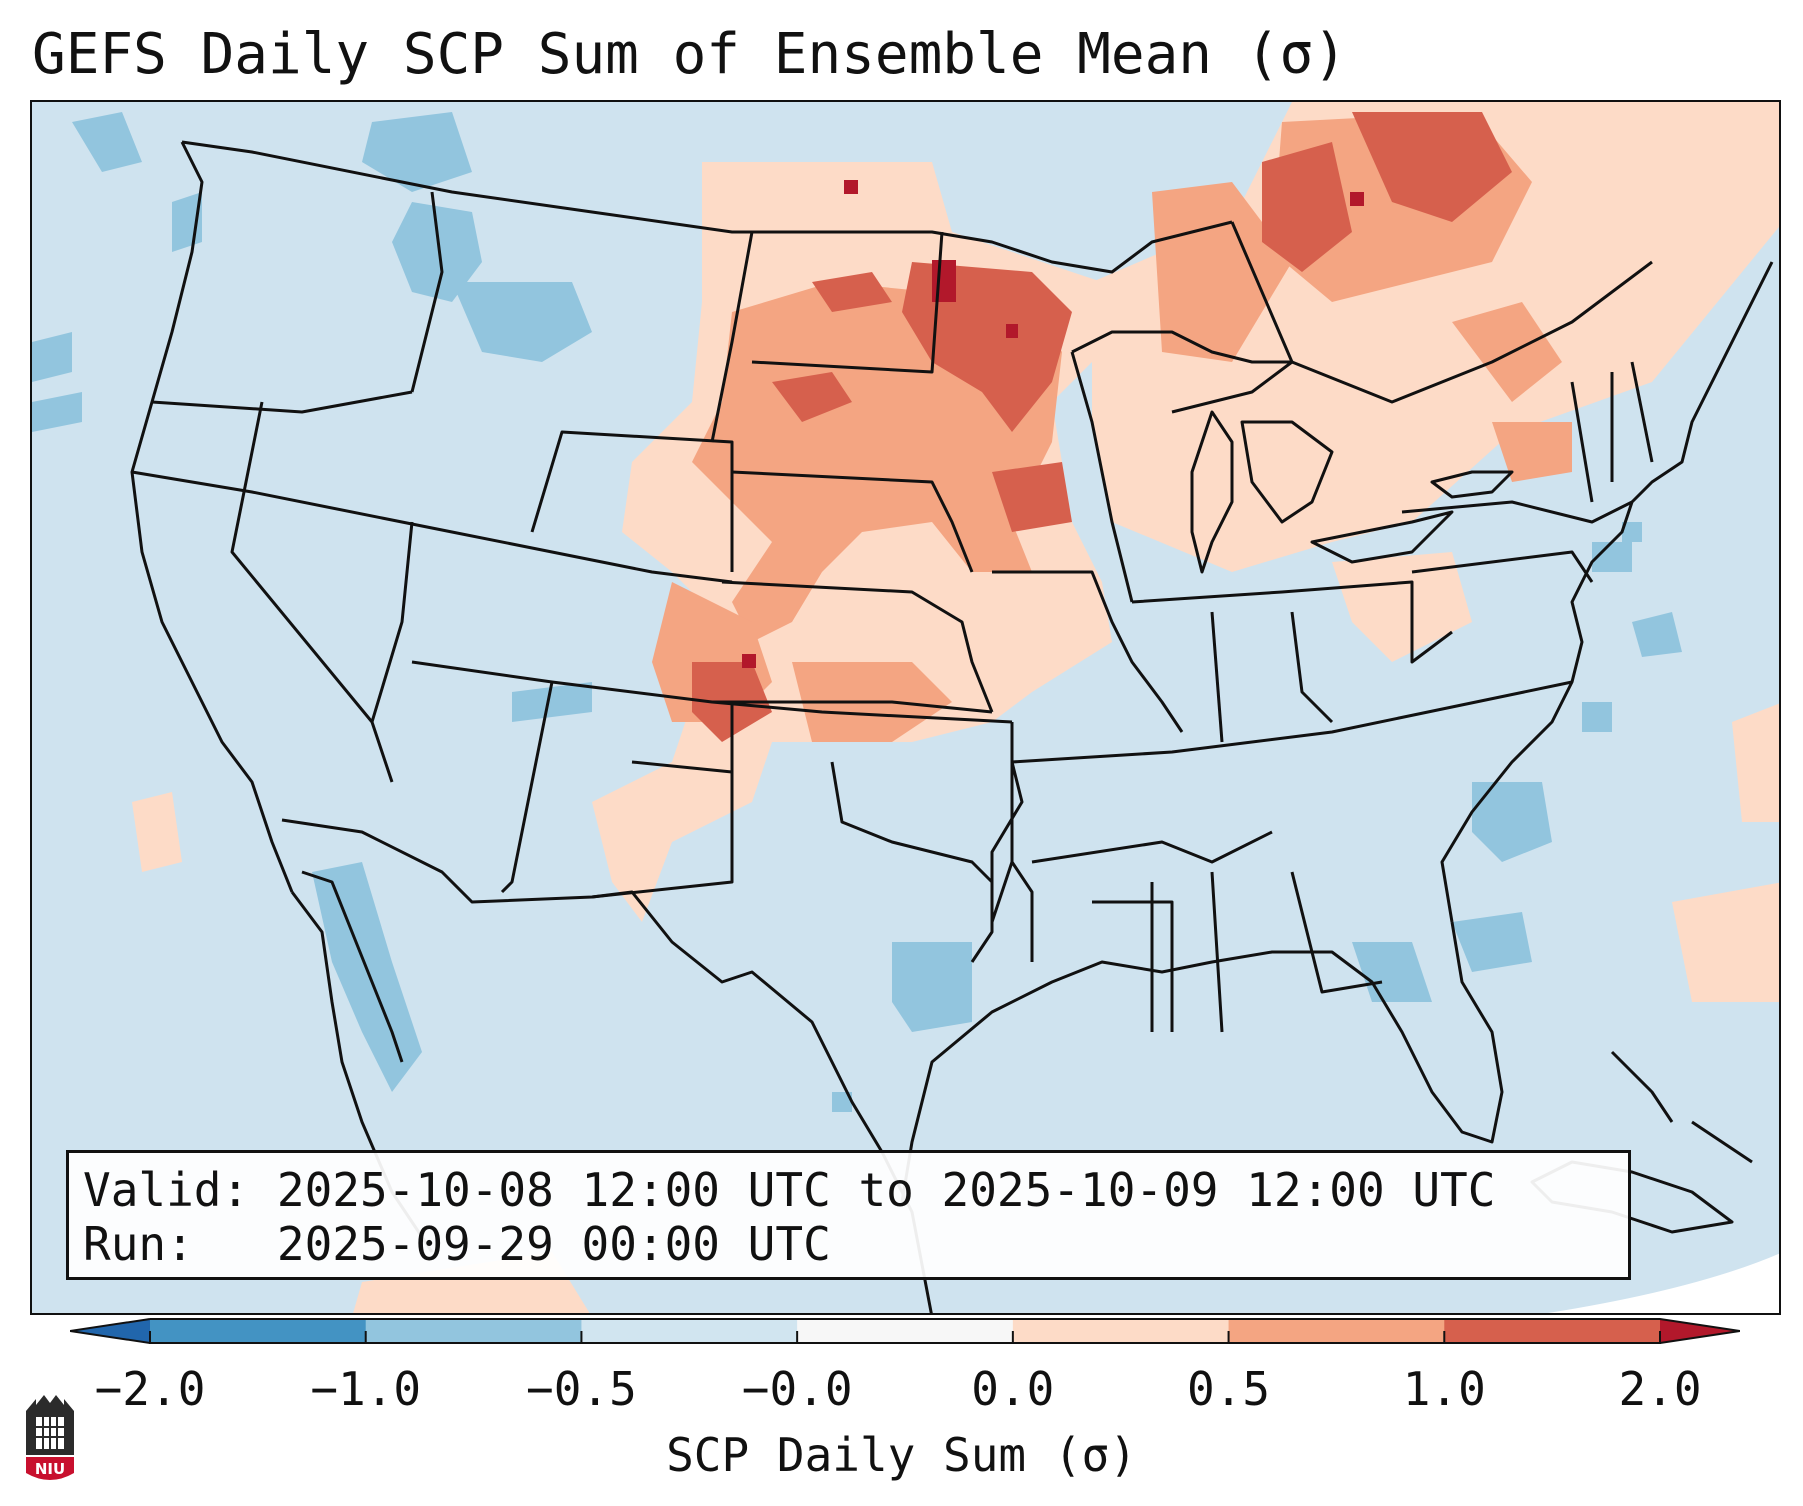  Describe the element at coordinates (797, 1389) in the screenshot. I see `colorbar-tick-label: −0.0` at that location.